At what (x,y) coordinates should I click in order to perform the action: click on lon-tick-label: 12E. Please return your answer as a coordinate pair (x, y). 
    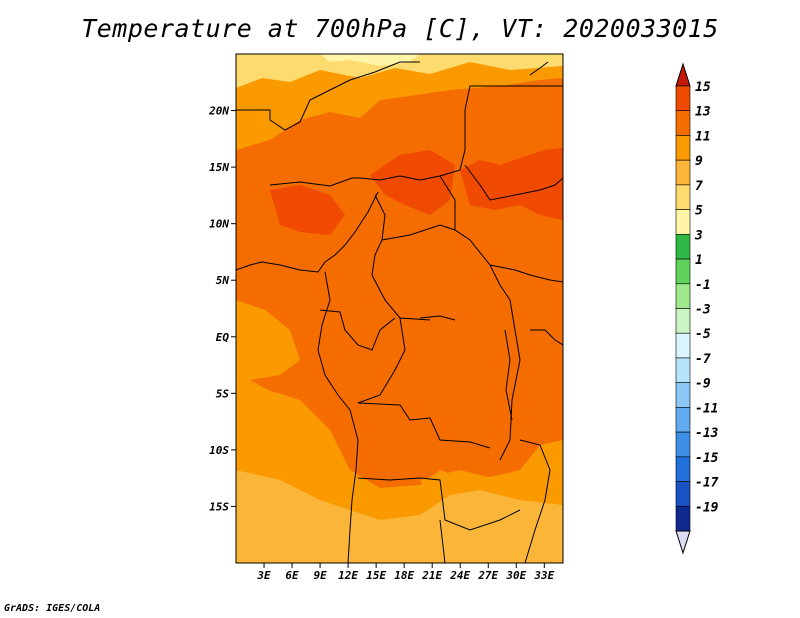
    Looking at the image, I should click on (348, 575).